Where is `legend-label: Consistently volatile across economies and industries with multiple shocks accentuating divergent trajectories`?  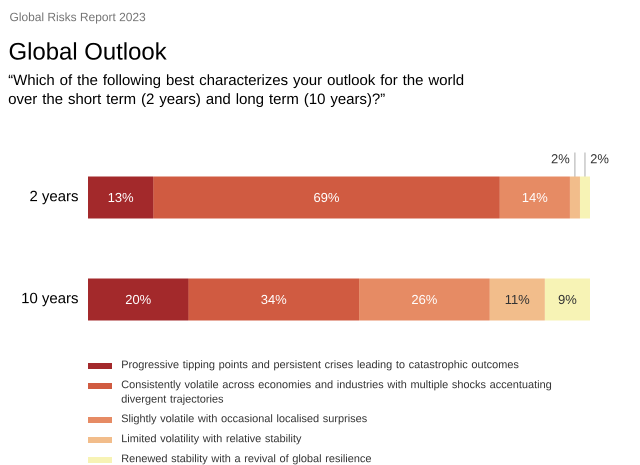 legend-label: Consistently volatile across economies and industries with multiple shocks accentuating divergent trajectories is located at coordinates (337, 393).